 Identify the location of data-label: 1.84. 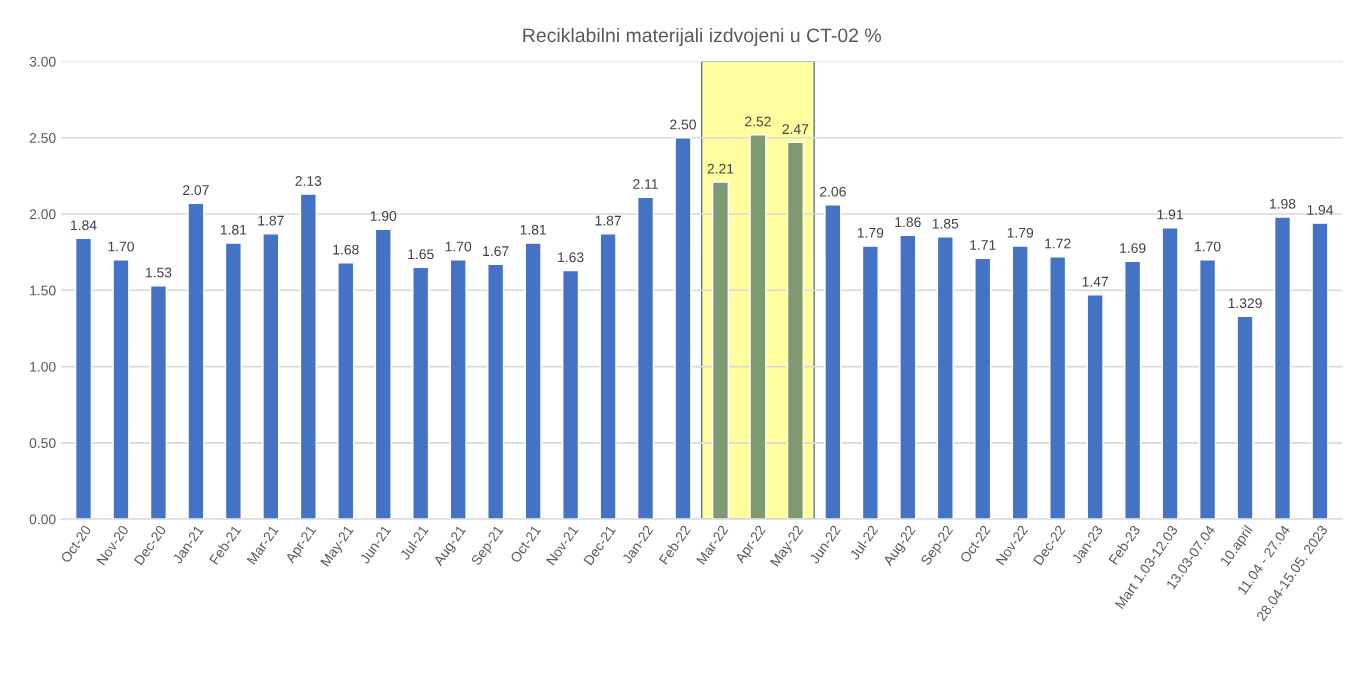
(84, 225).